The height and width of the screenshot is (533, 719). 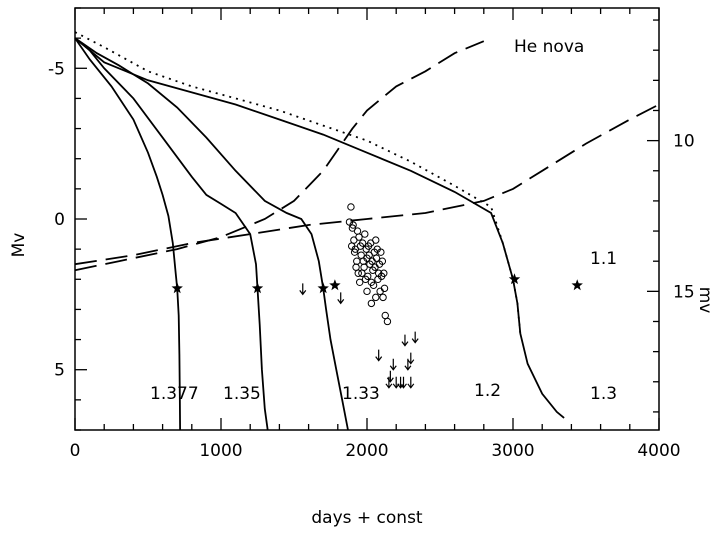 I want to click on series-line-1.377, so click(x=127, y=234).